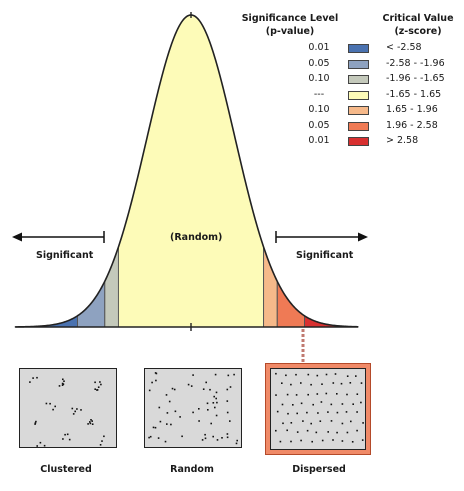  What do you see at coordinates (17, 237) in the screenshot?
I see `left-arrow-head` at bounding box center [17, 237].